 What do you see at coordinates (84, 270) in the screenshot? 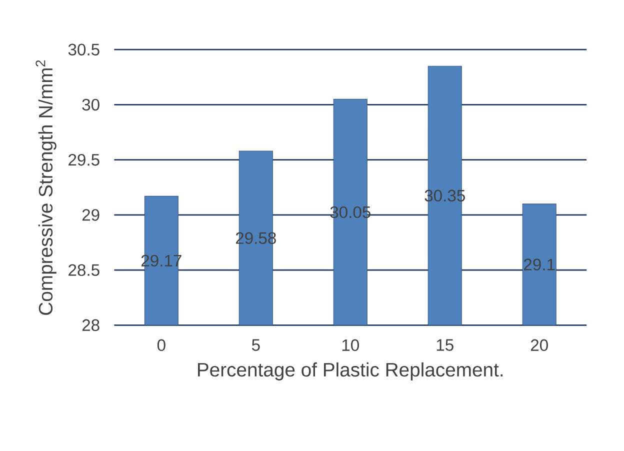
I see `y-tick-label: 28.5` at bounding box center [84, 270].